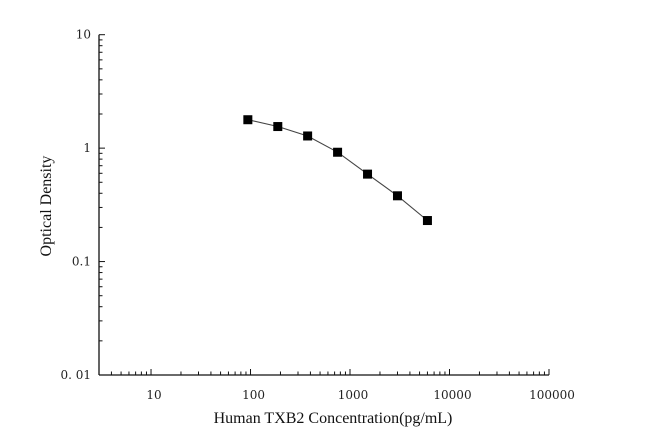  I want to click on series, so click(337, 170).